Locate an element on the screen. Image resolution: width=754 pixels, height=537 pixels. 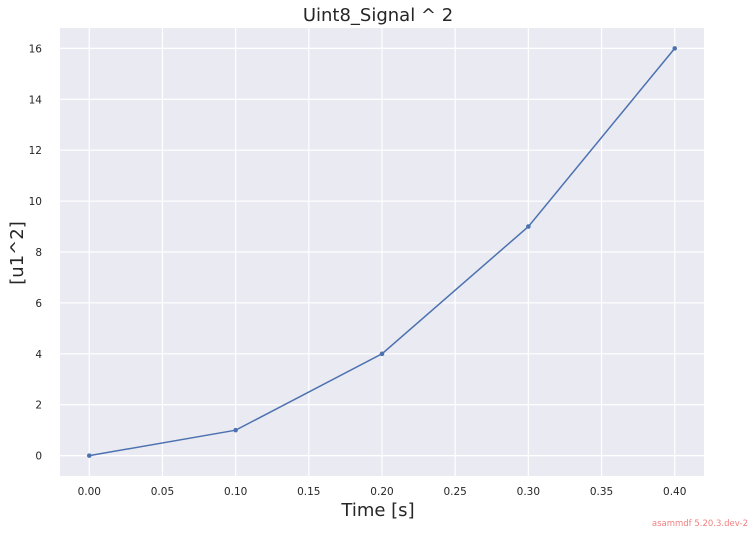
chart-title: Uint8_Signal ^ 2 is located at coordinates (378, 15).